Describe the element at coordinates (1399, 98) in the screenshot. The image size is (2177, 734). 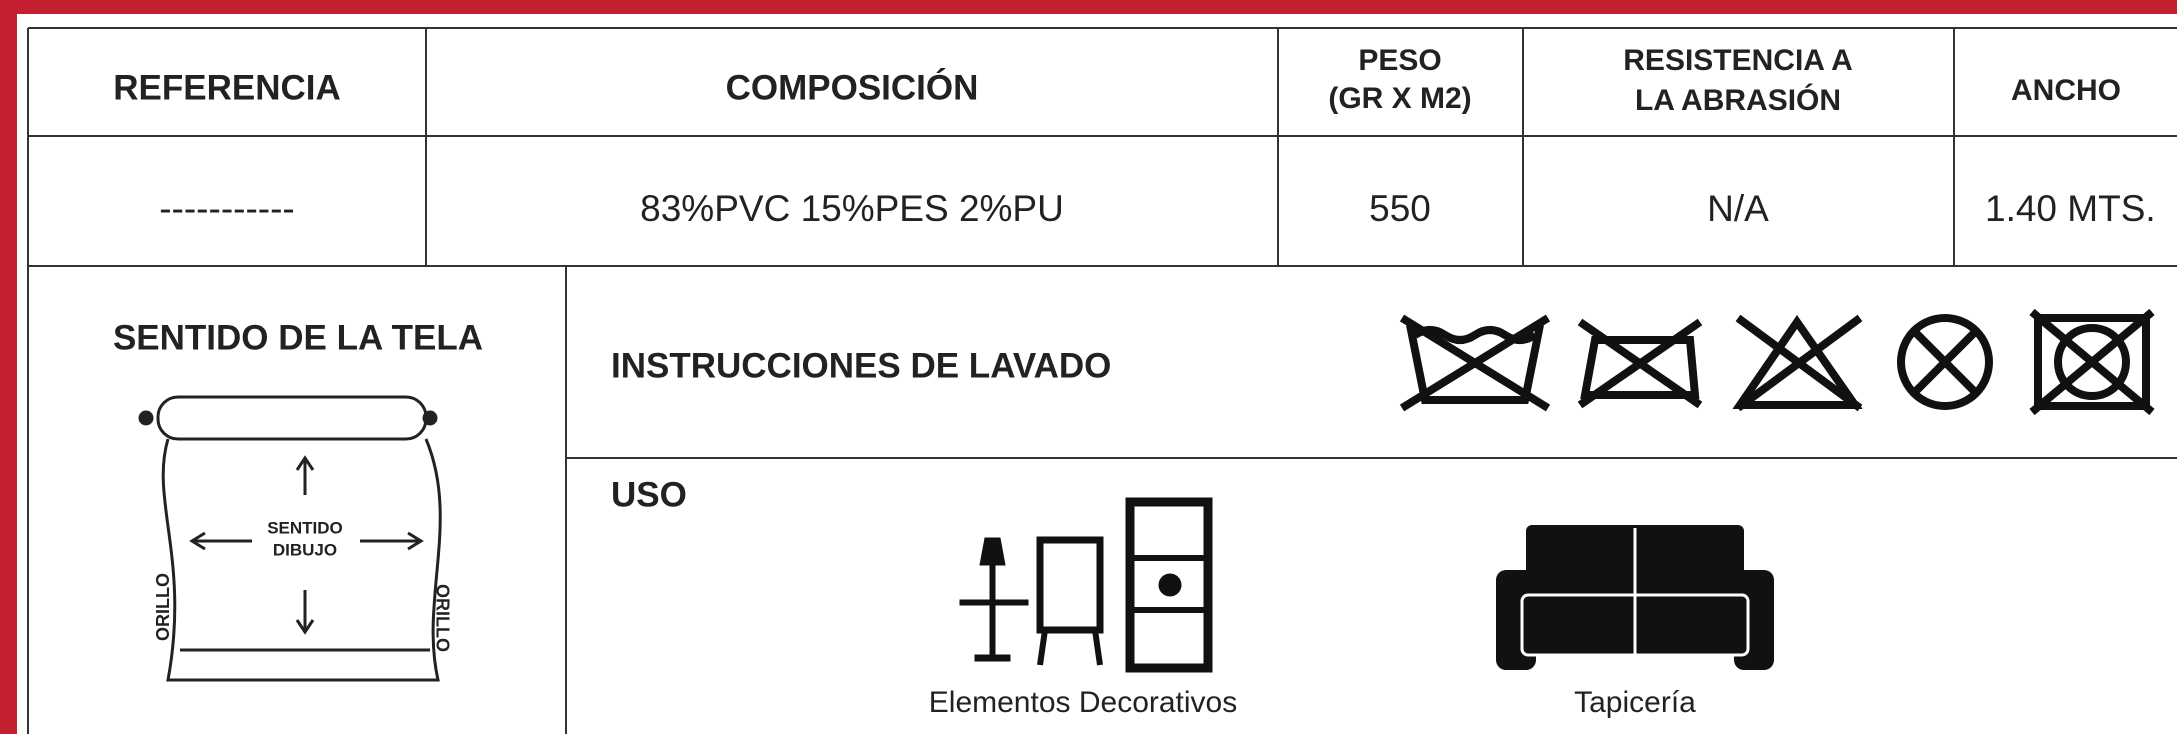
I see `header-cell: (GR X M2)` at that location.